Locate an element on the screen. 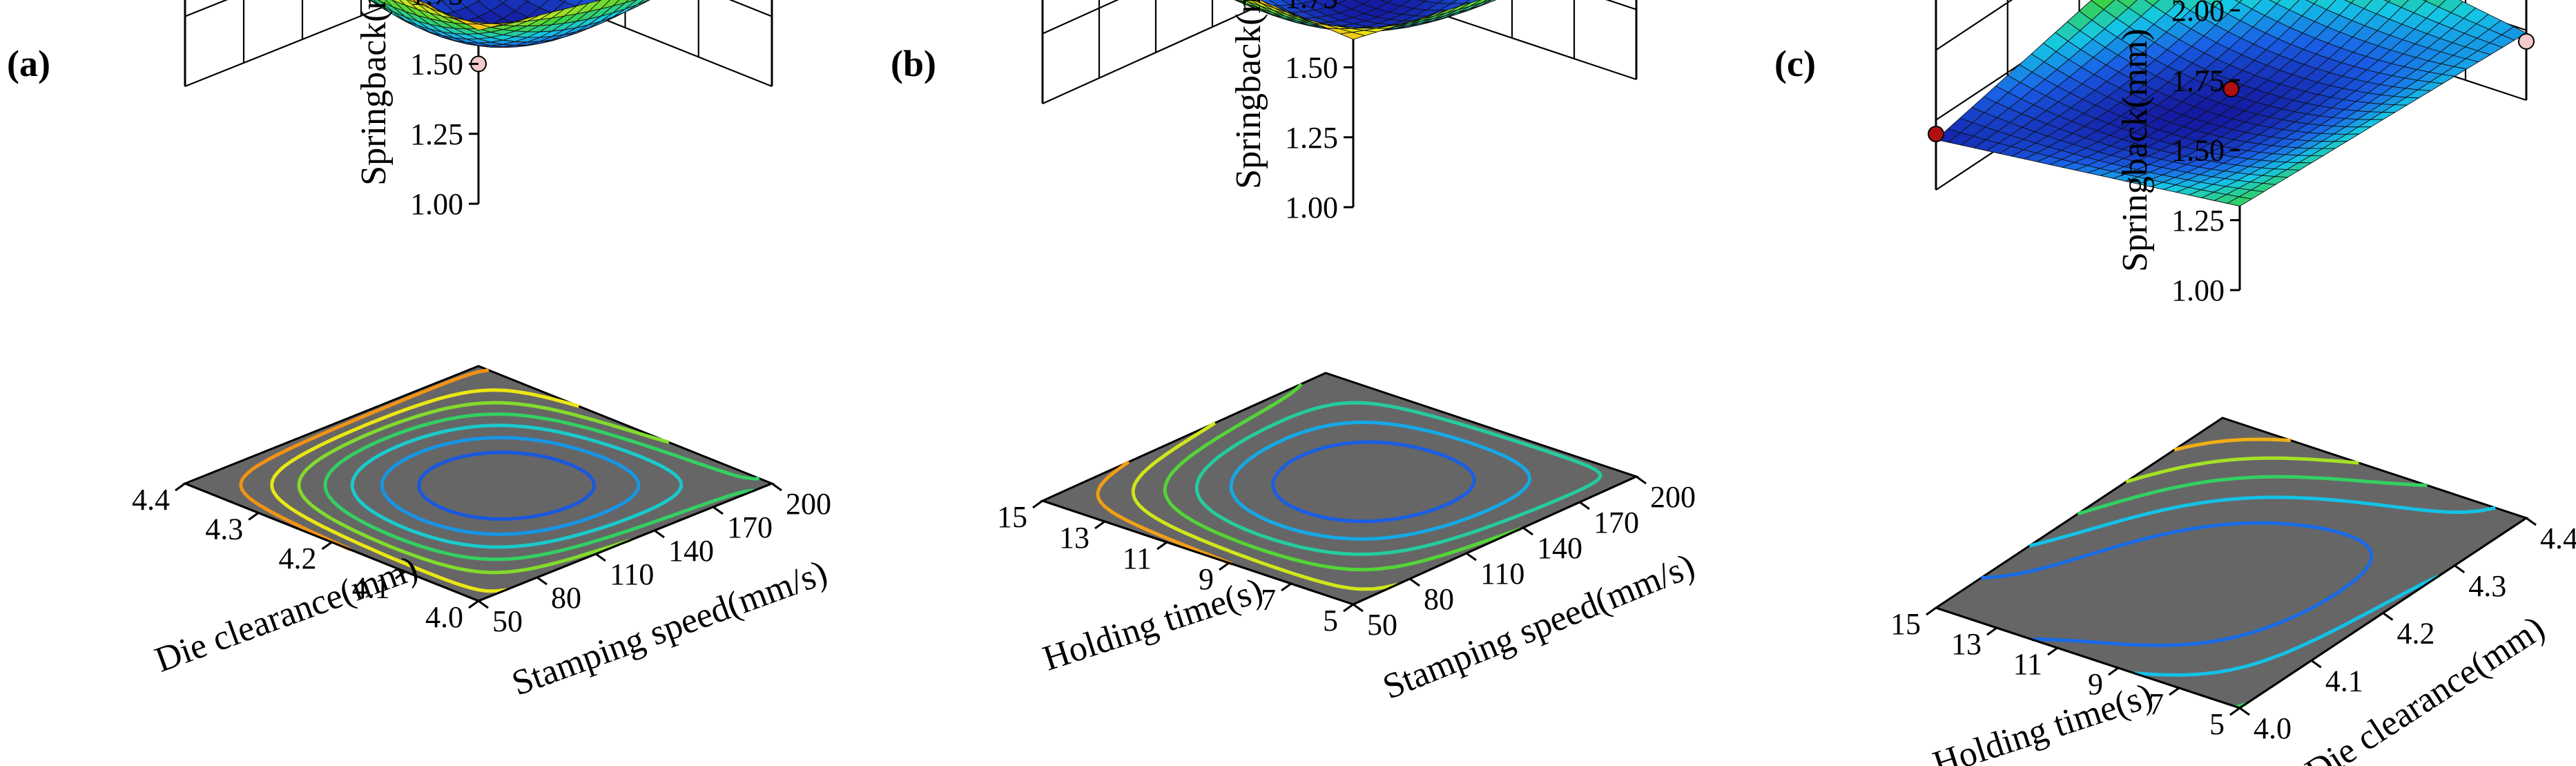 The image size is (2576, 766). x-axis-title: Holding time(s) is located at coordinates (2043, 721).